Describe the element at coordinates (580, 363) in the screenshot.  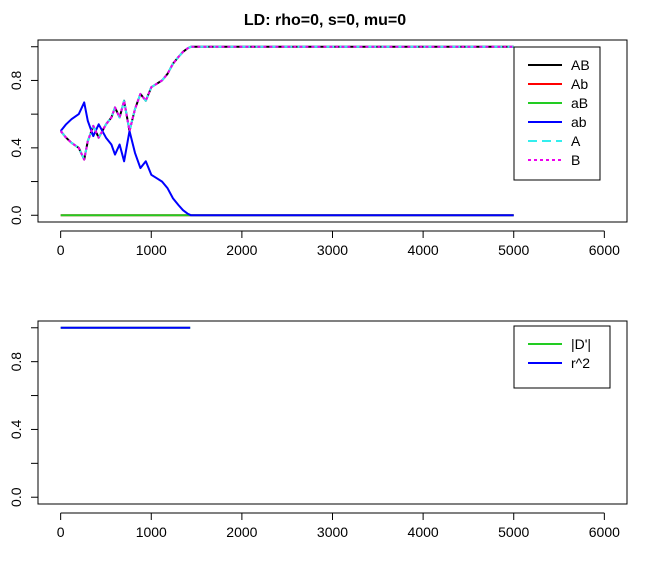
I see `legend-label: r^2` at that location.